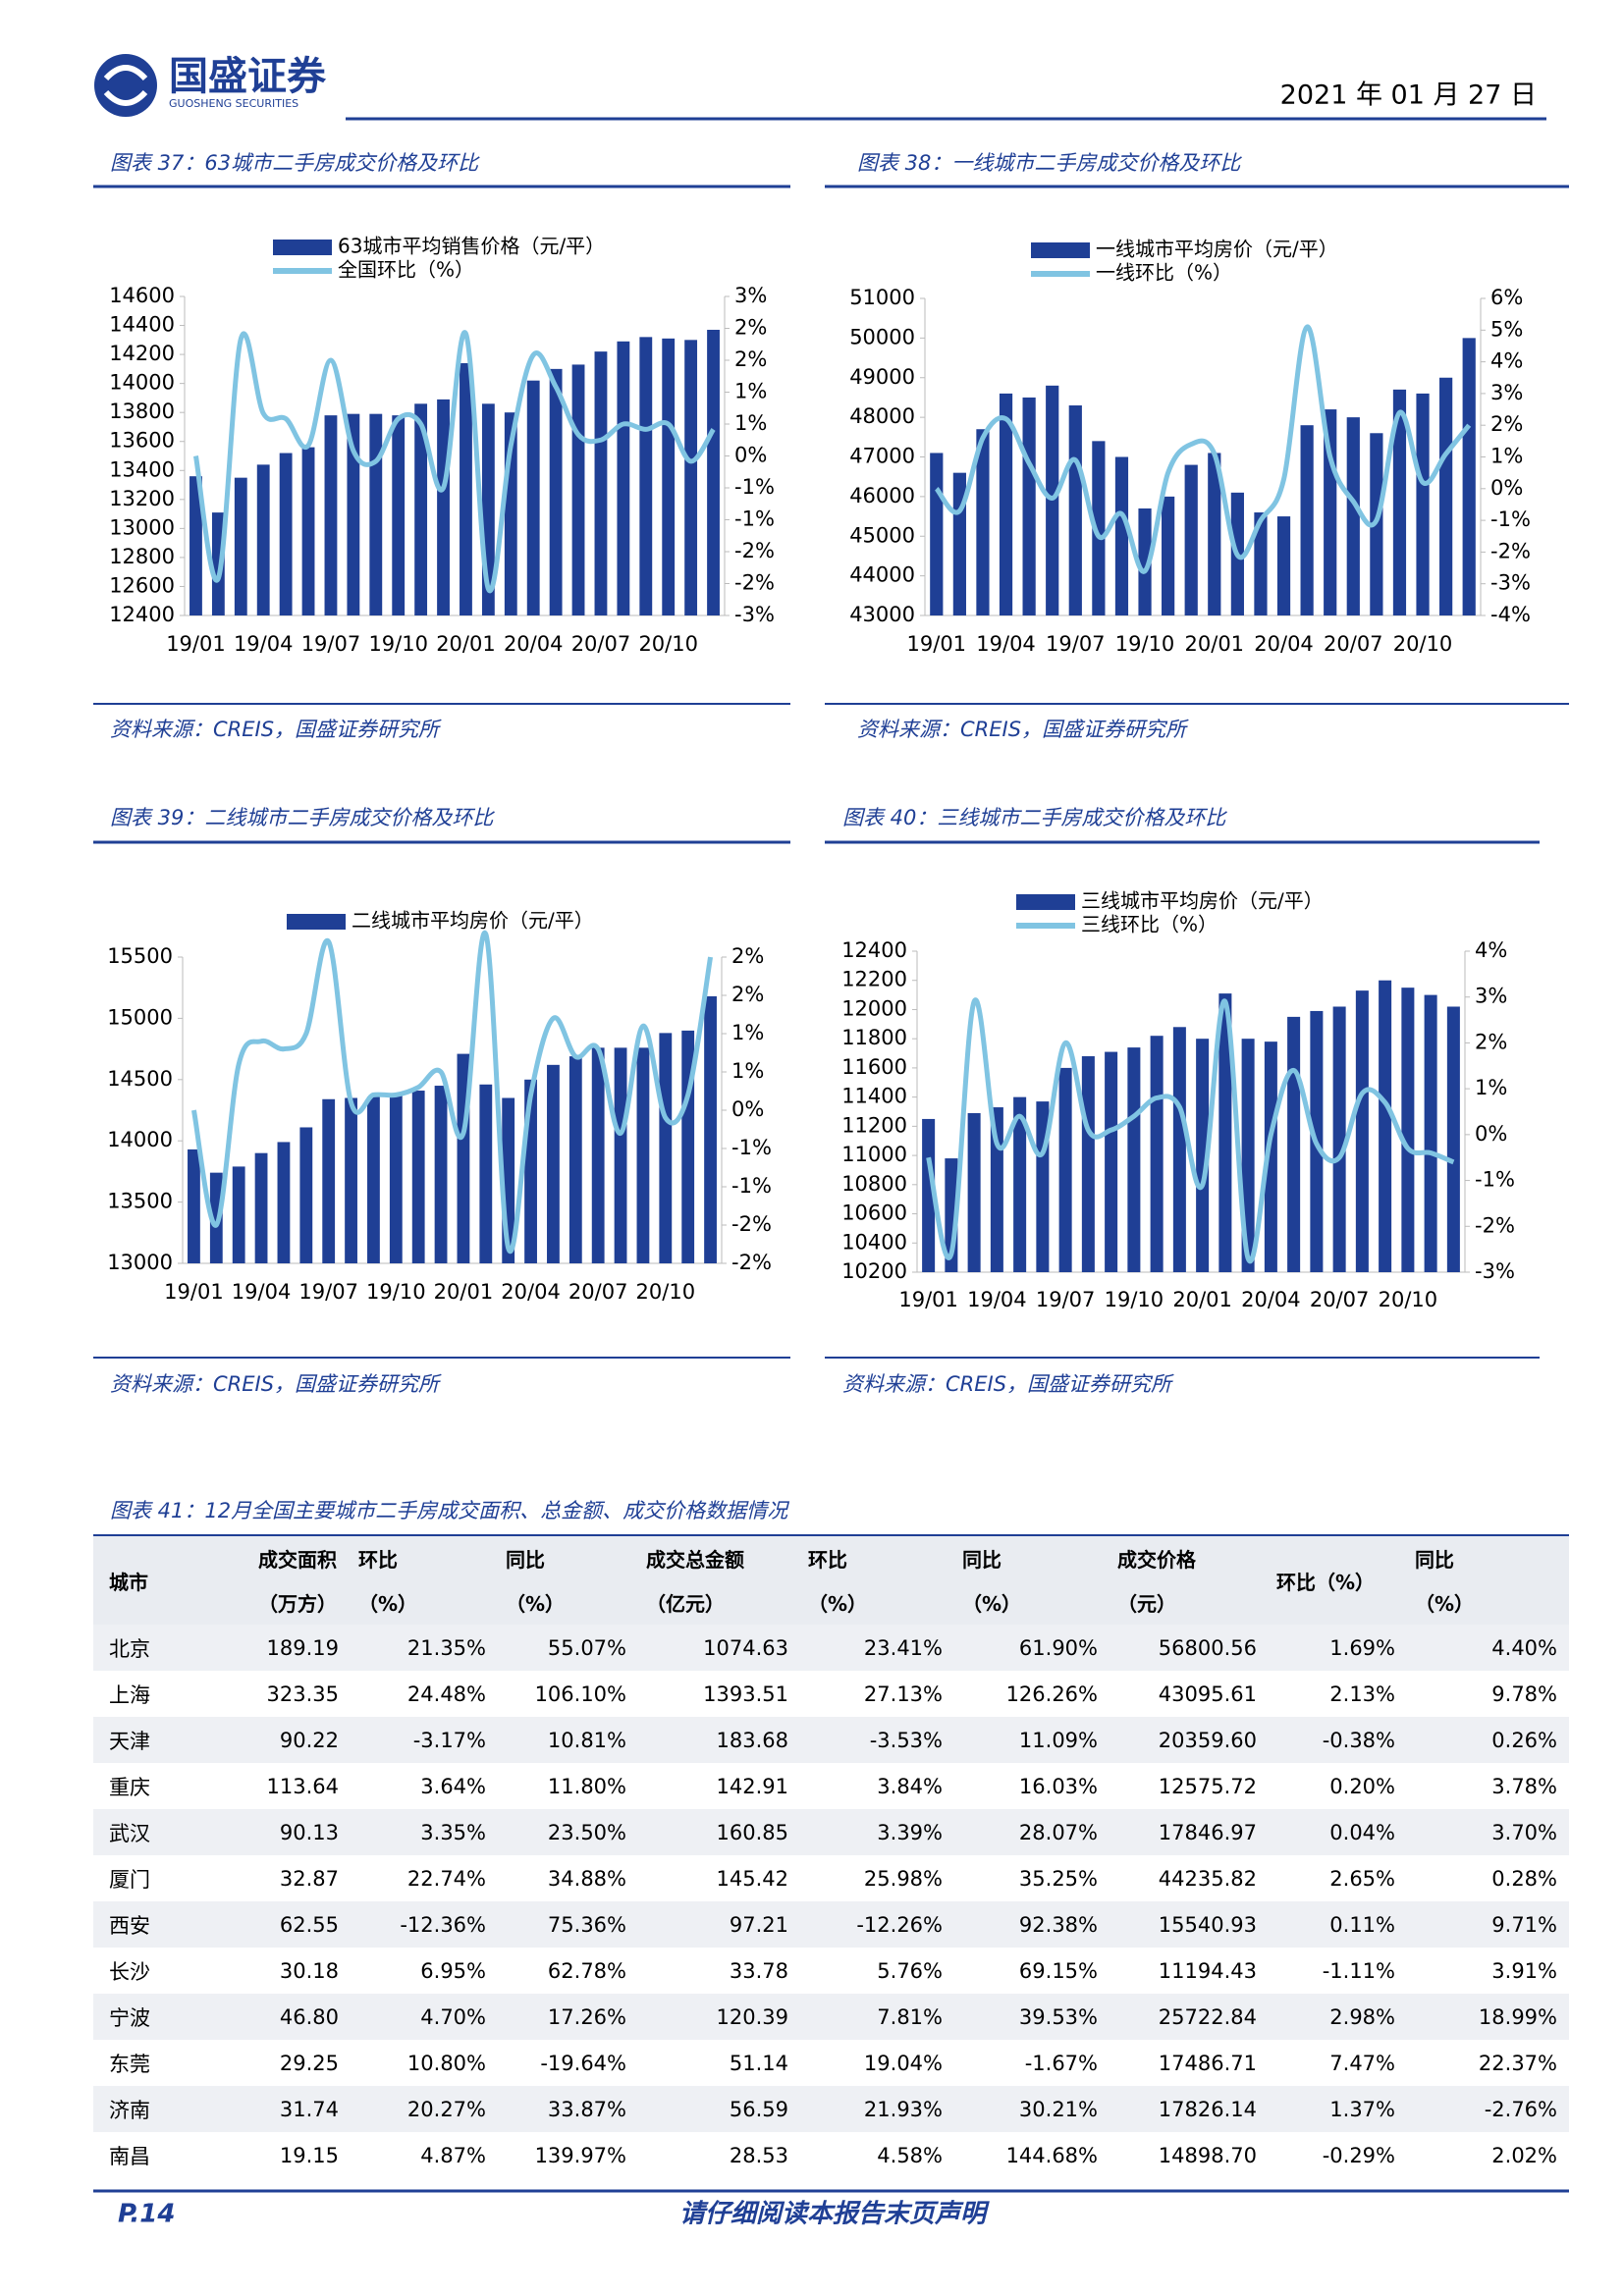 This screenshot has height=2296, width=1624. Describe the element at coordinates (140, 1079) in the screenshot. I see `y-tick-label: 14500` at that location.